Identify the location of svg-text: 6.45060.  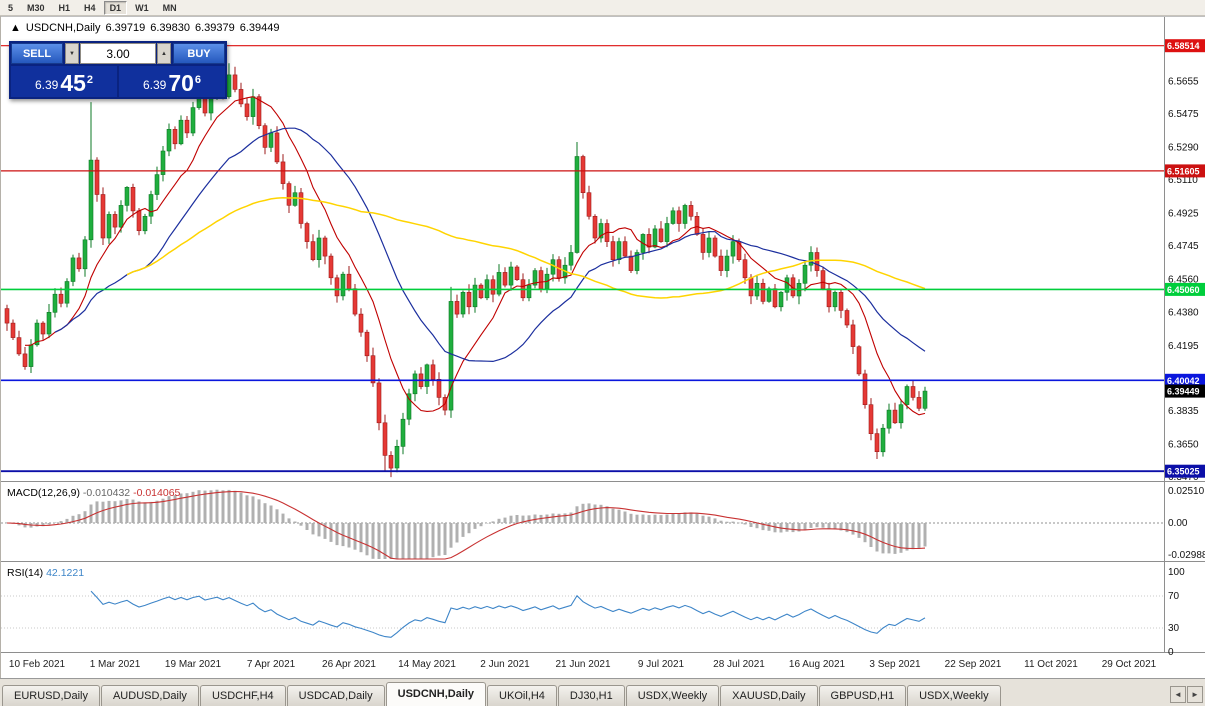
(1183, 290).